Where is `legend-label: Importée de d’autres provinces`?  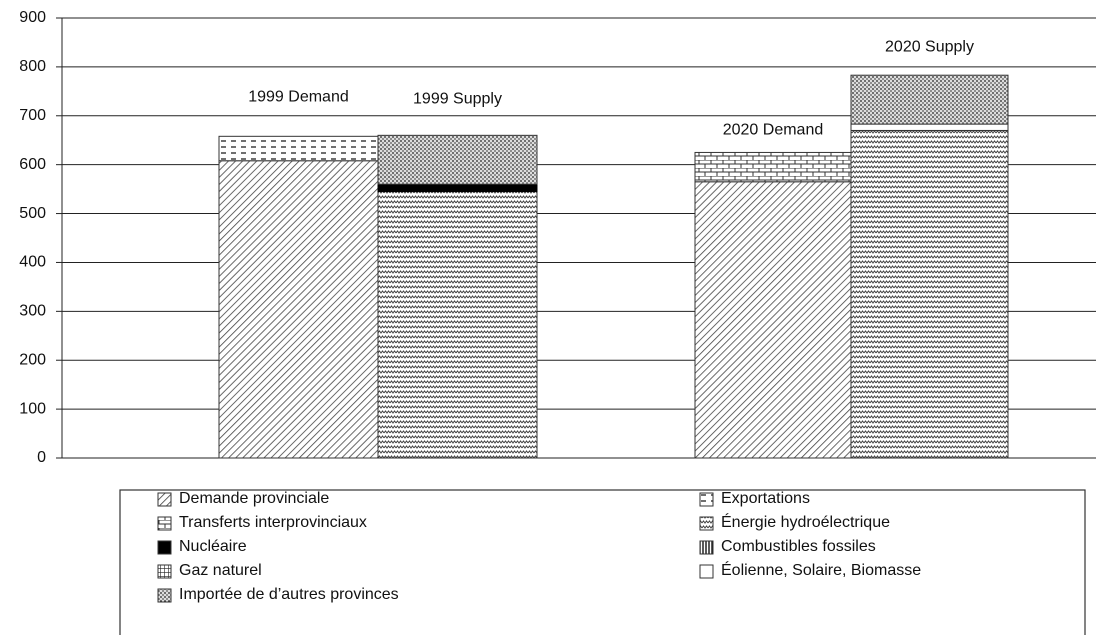 legend-label: Importée de d’autres provinces is located at coordinates (289, 594).